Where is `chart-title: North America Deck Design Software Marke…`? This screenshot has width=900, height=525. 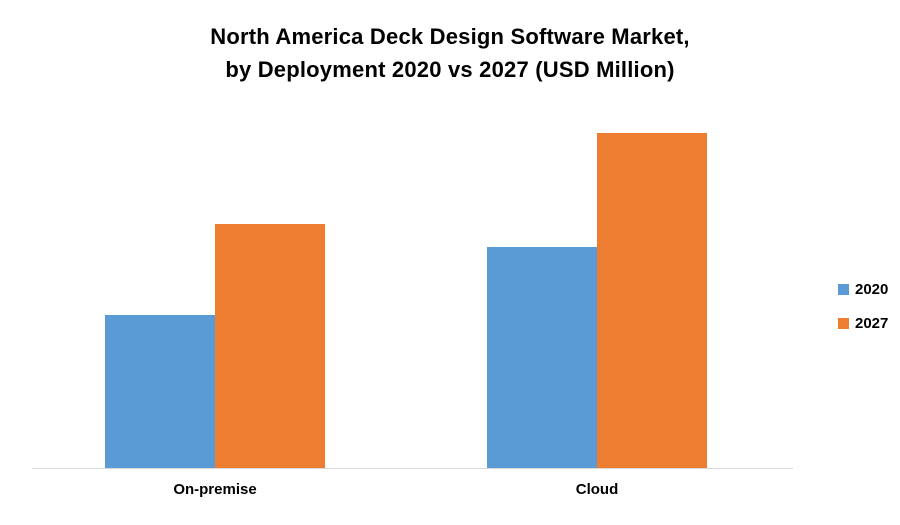 chart-title: North America Deck Design Software Marke… is located at coordinates (450, 53).